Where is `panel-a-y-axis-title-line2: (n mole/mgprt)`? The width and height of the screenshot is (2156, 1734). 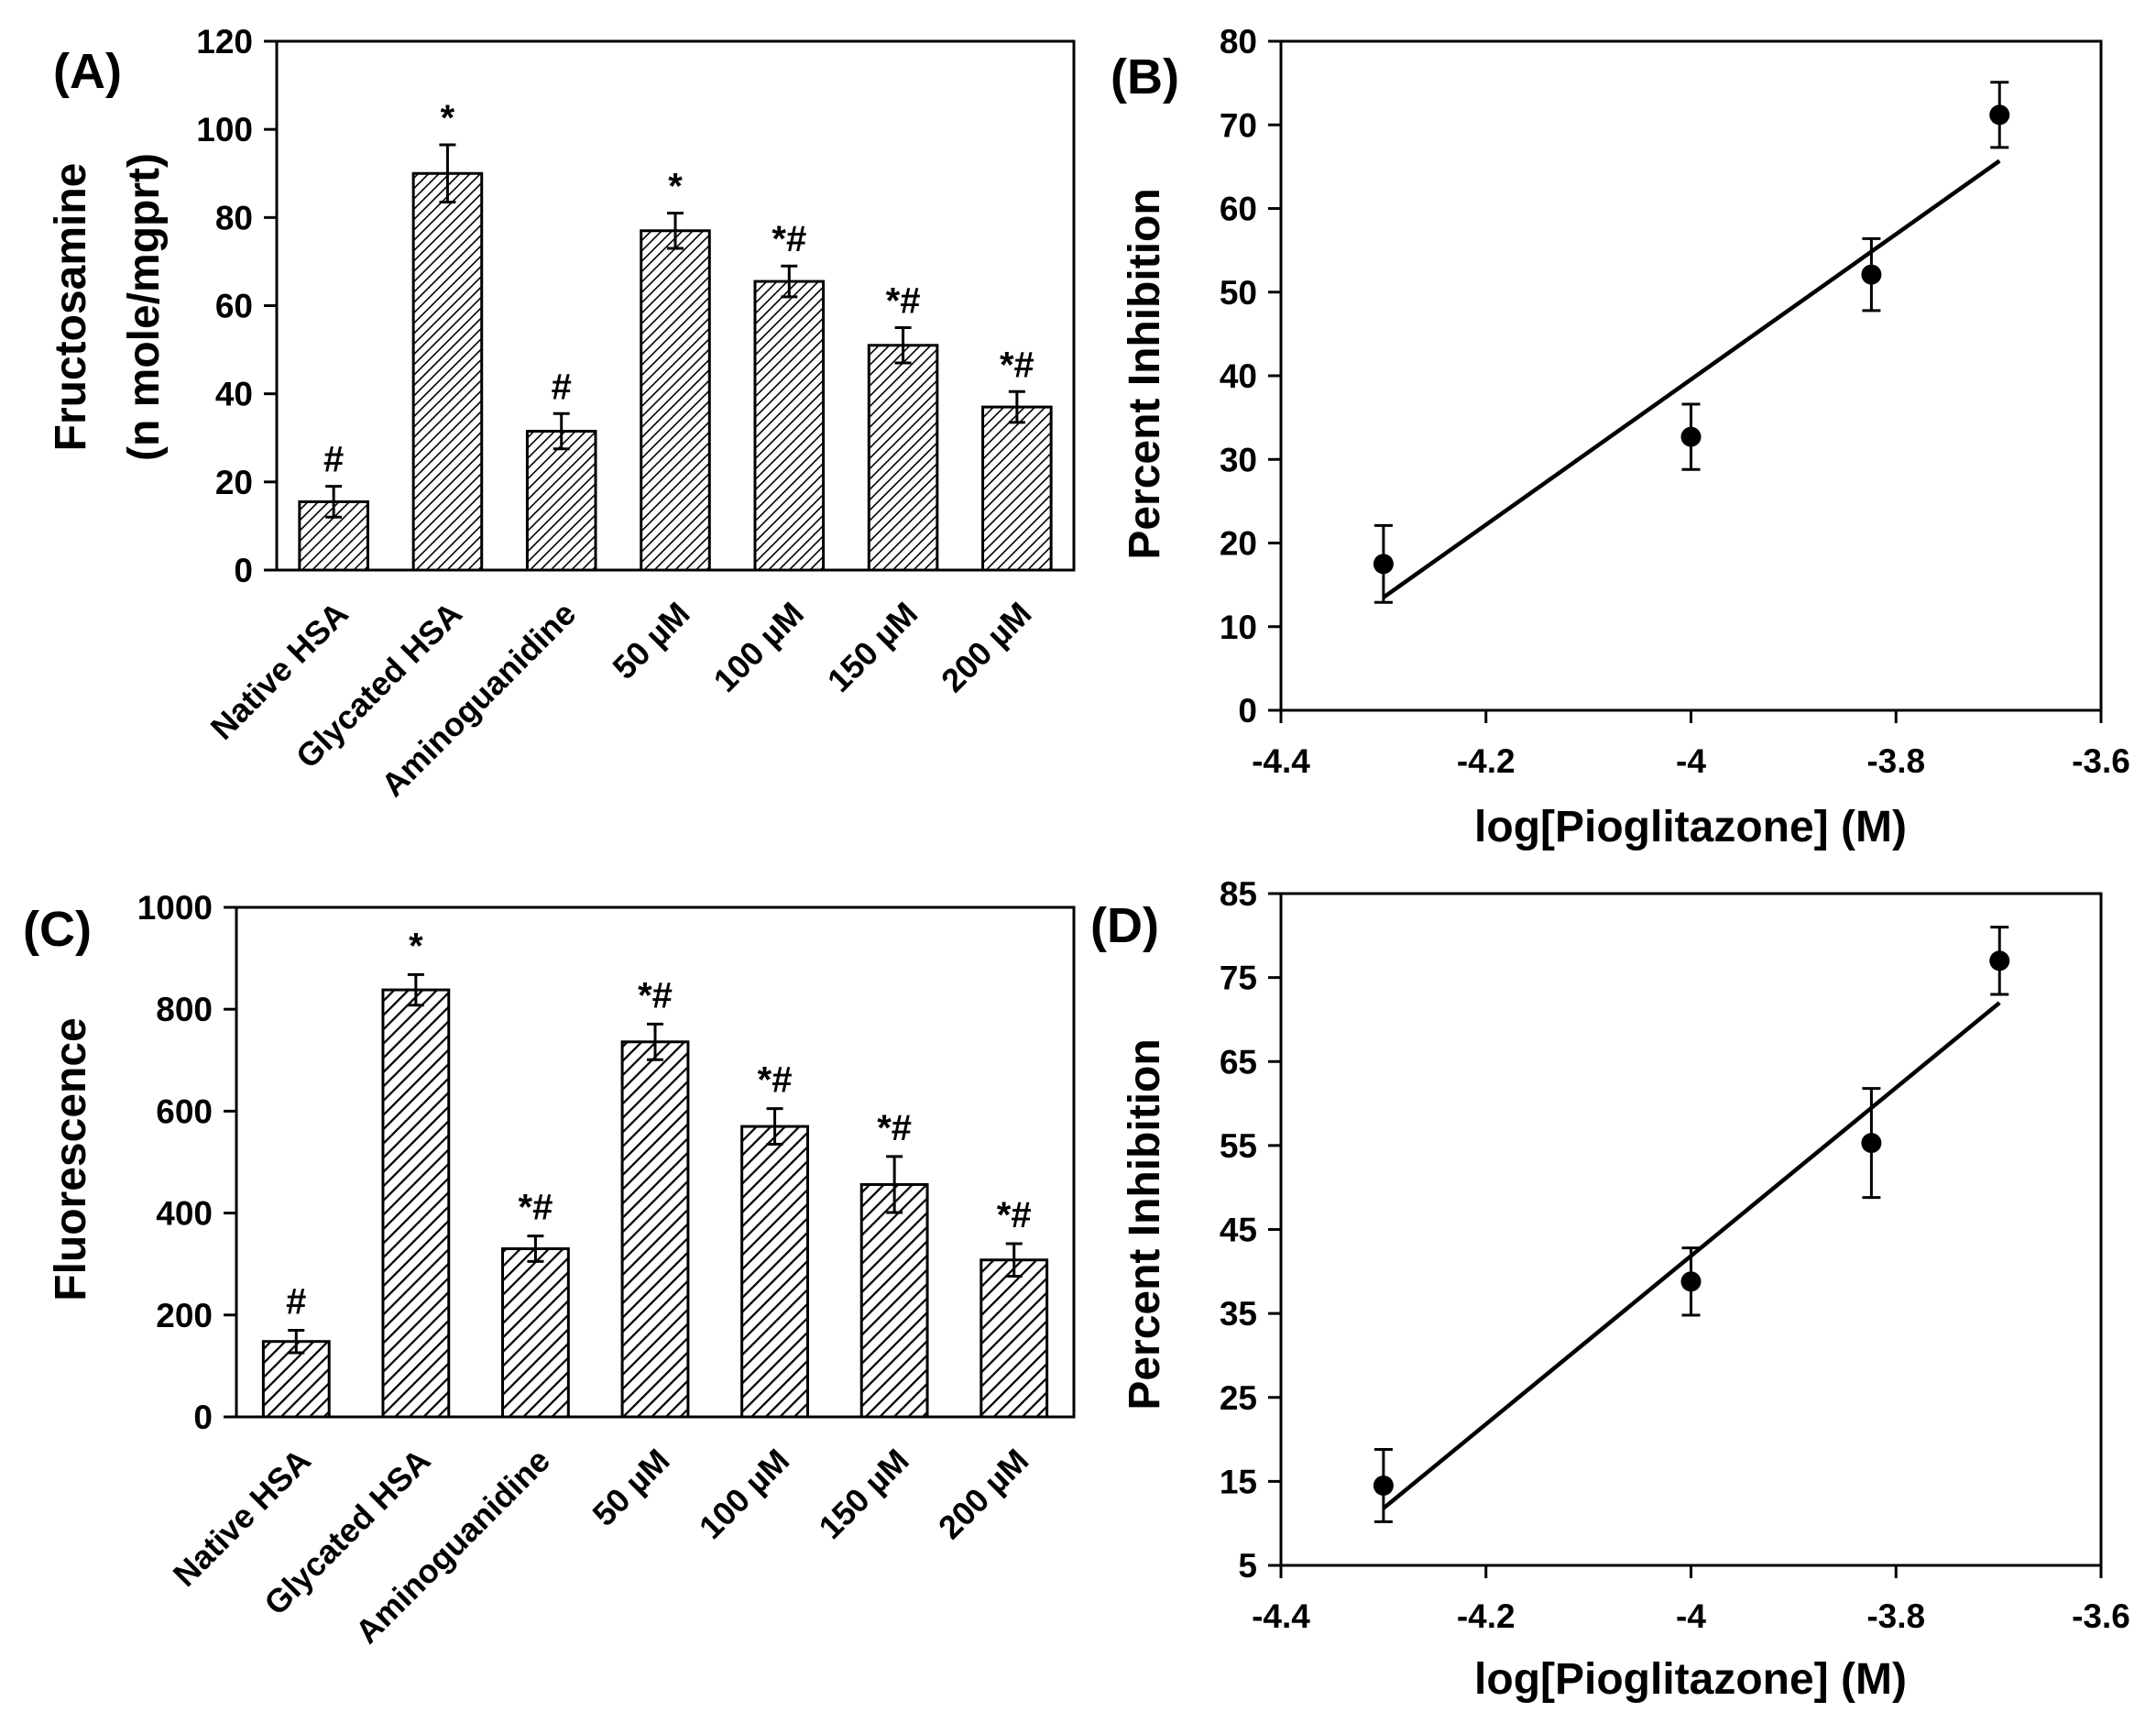 panel-a-y-axis-title-line2: (n mole/mgprt) is located at coordinates (144, 307).